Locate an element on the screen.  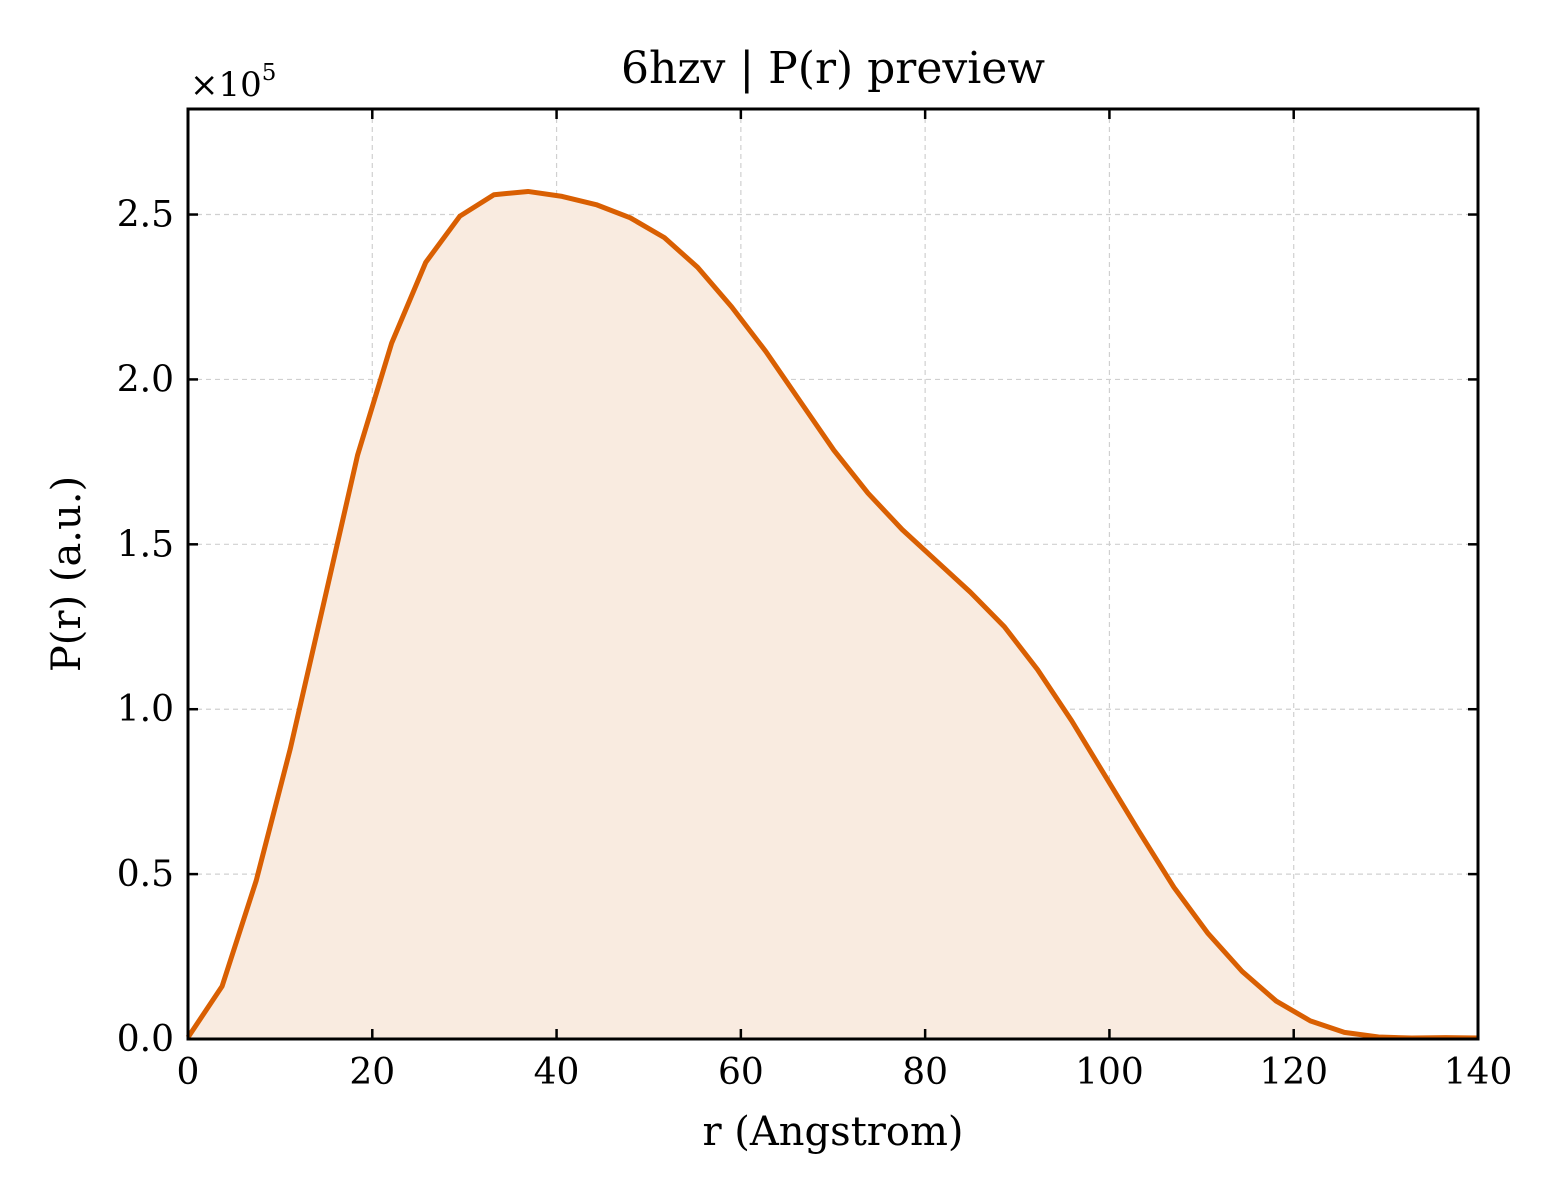
y-tick-label: 1.5 is located at coordinates (145, 544).